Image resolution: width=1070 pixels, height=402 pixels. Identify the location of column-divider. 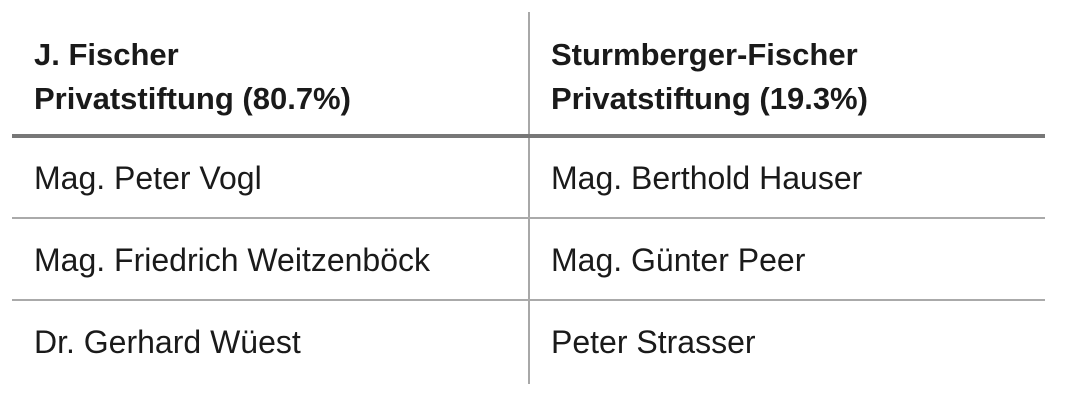
(529, 198).